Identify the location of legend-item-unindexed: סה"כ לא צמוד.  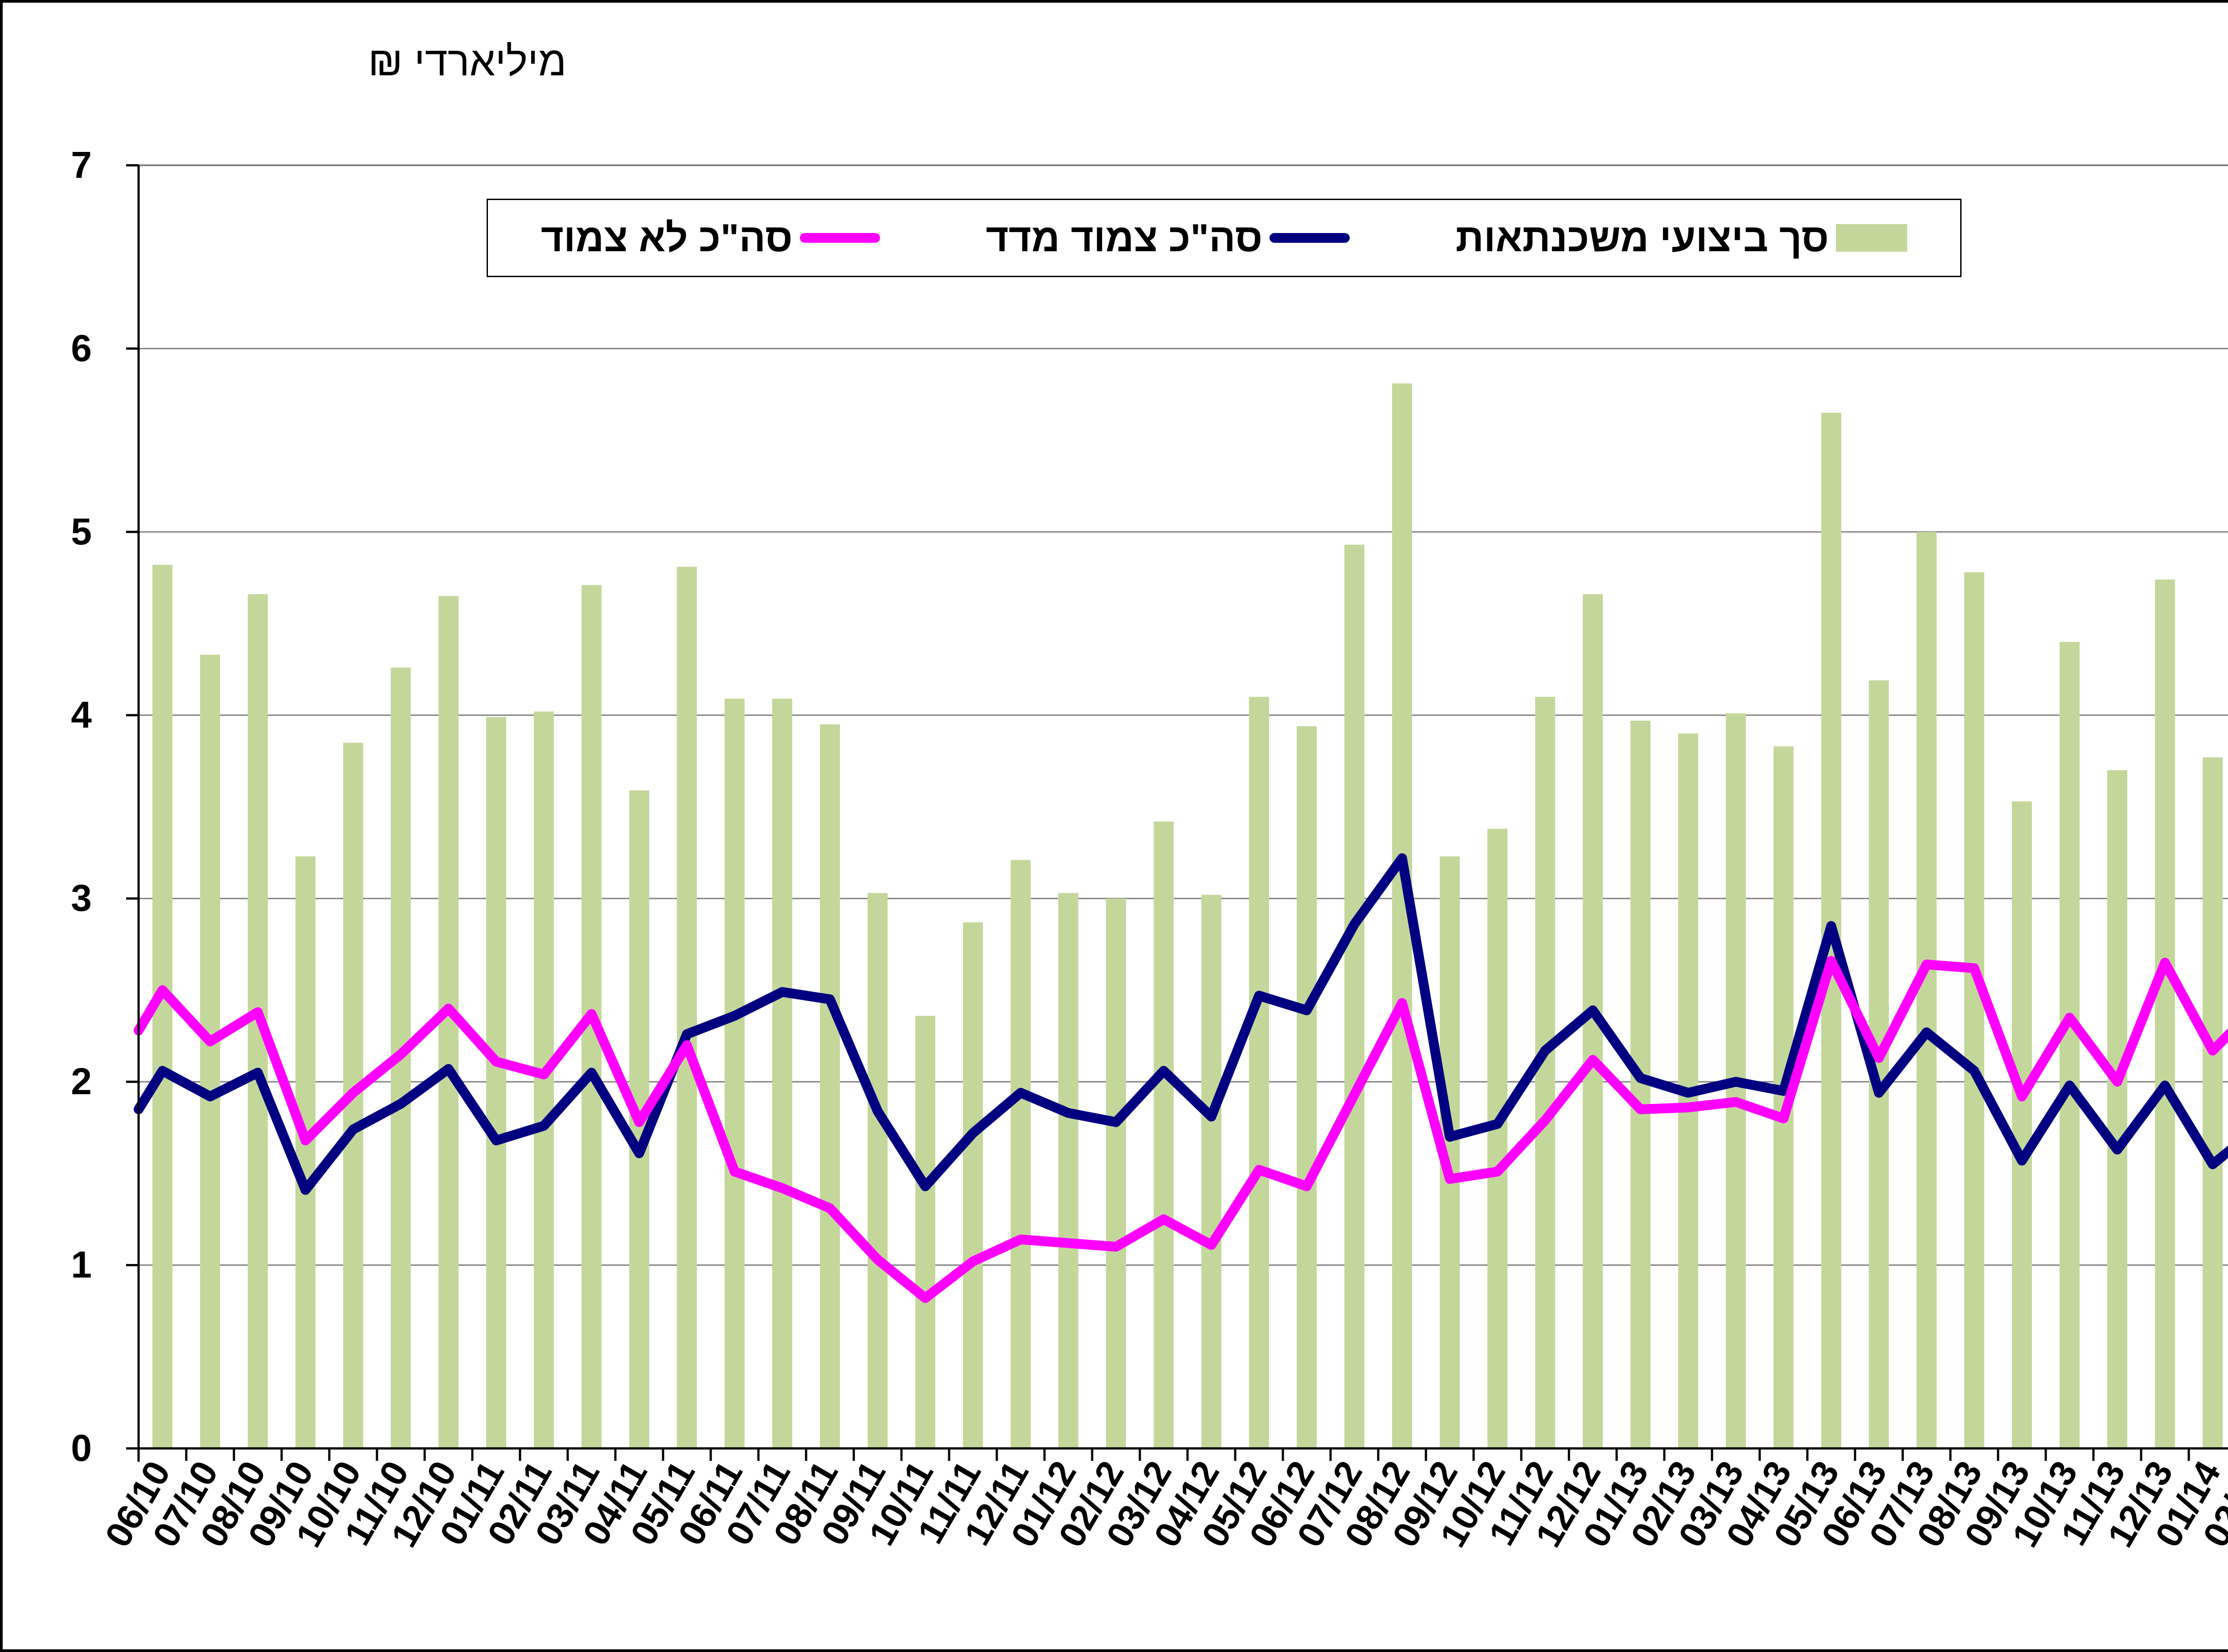
(710, 238).